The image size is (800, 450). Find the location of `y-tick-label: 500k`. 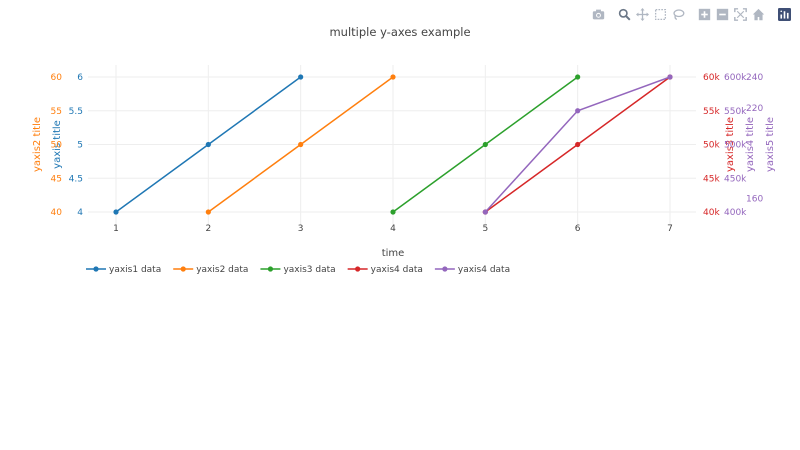

y-tick-label: 500k is located at coordinates (735, 146).